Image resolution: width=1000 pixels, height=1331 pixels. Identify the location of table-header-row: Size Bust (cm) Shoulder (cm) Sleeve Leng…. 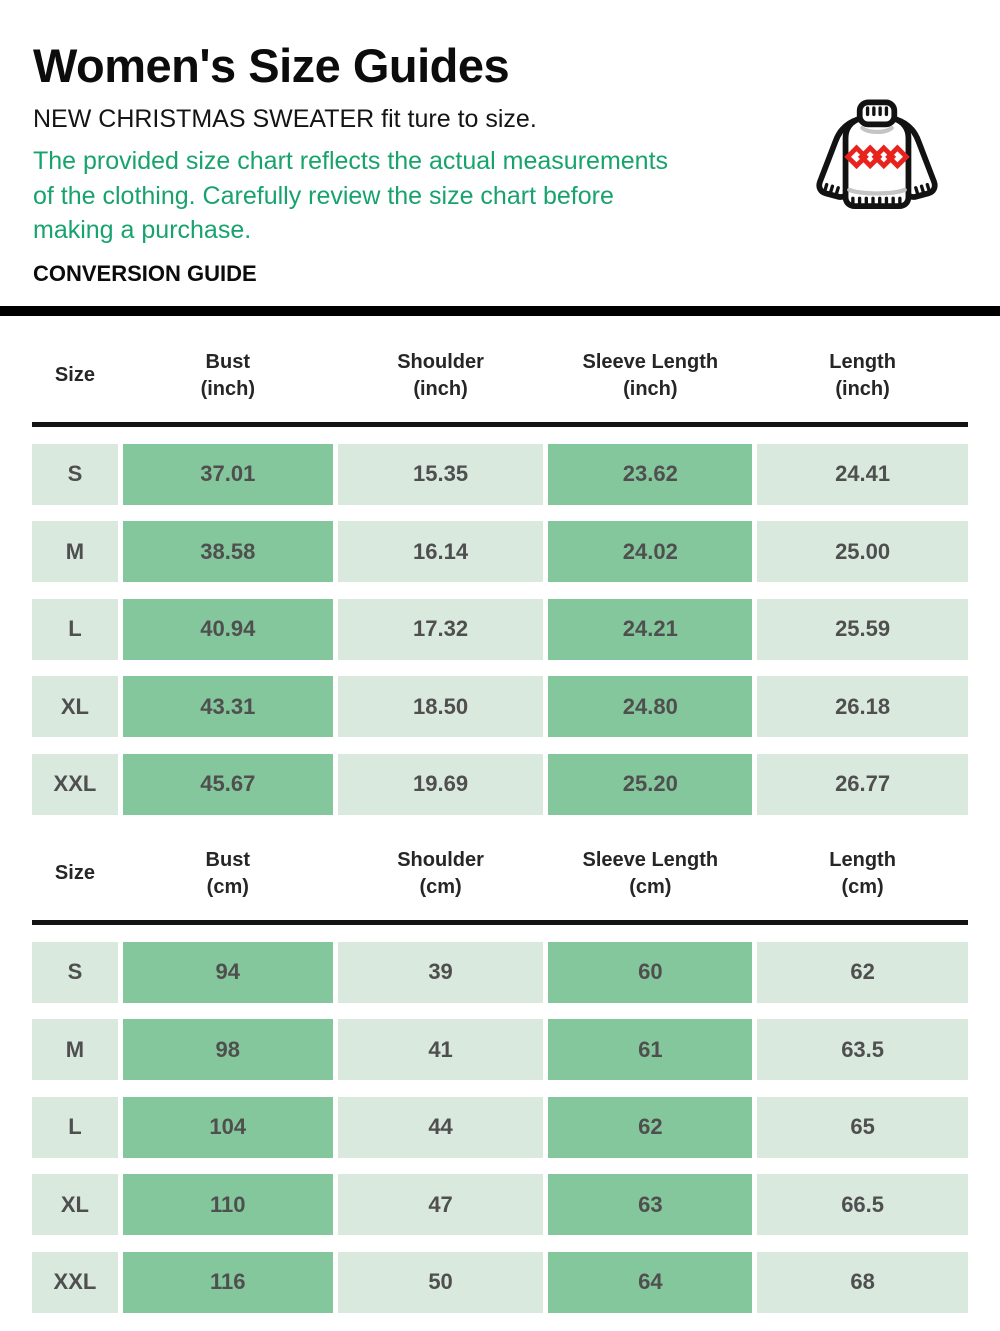
(500, 874).